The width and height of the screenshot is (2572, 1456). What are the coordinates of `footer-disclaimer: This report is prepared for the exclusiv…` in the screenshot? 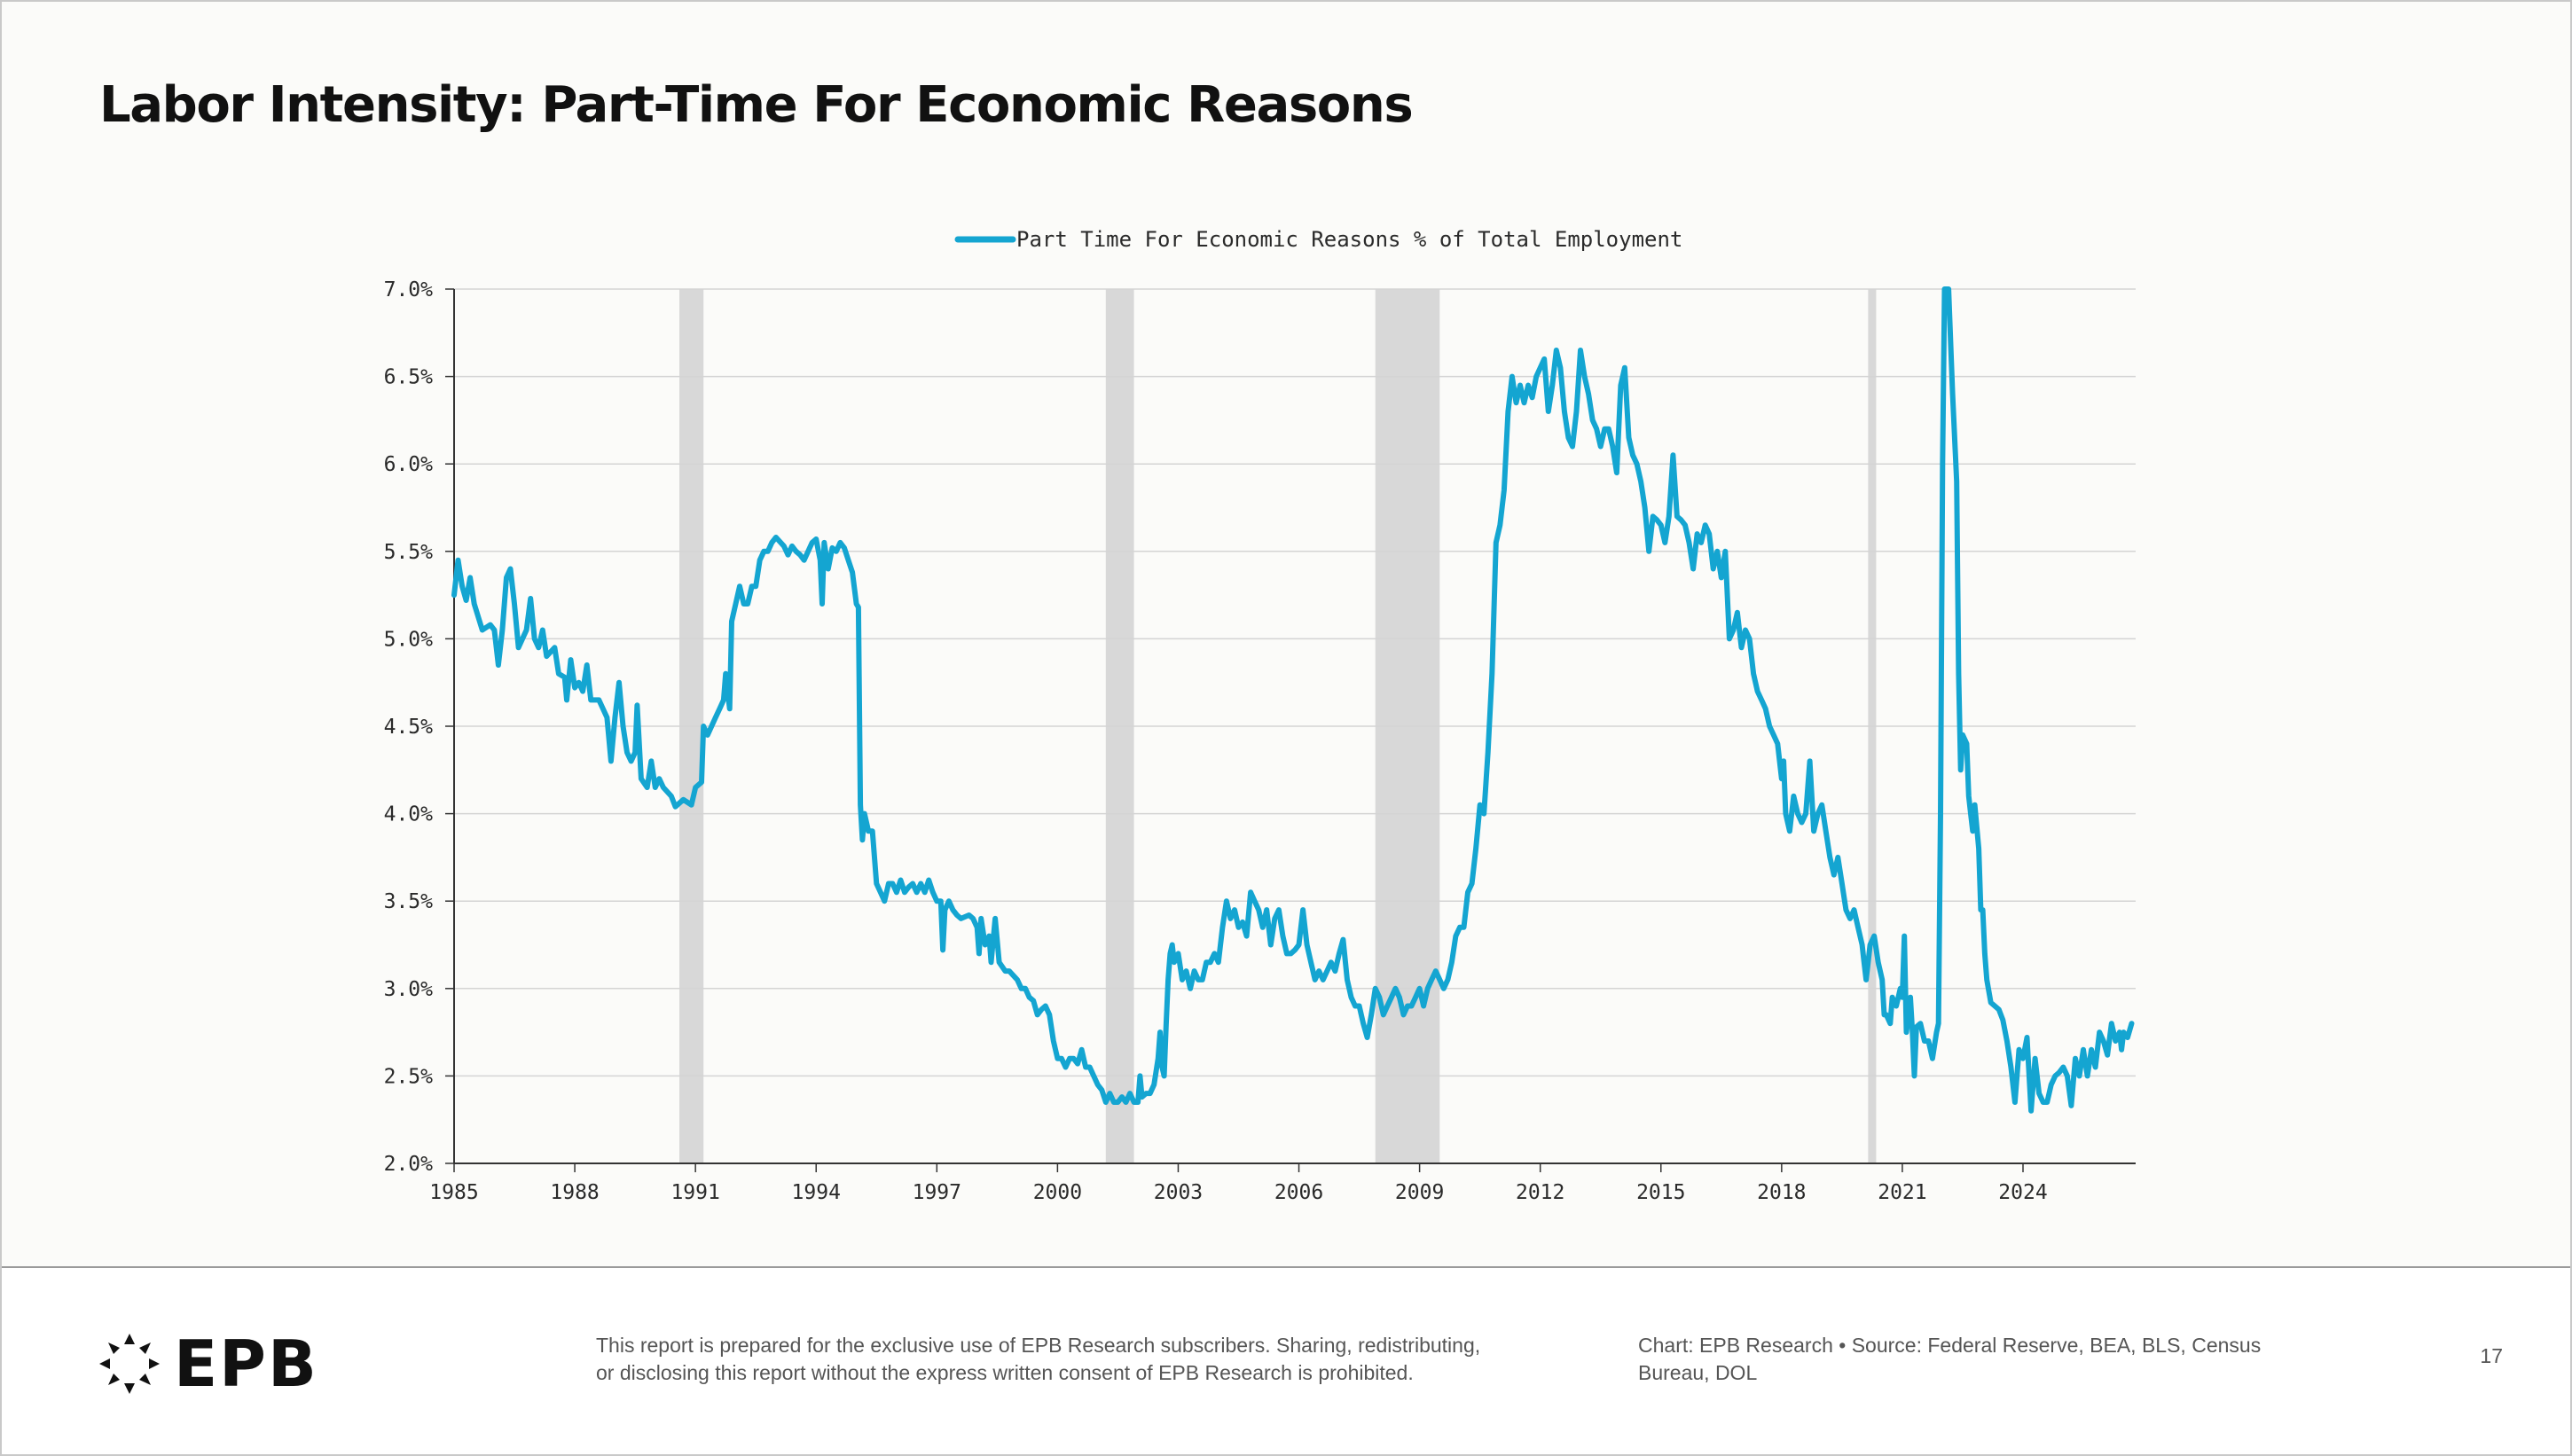 It's located at (1080, 1359).